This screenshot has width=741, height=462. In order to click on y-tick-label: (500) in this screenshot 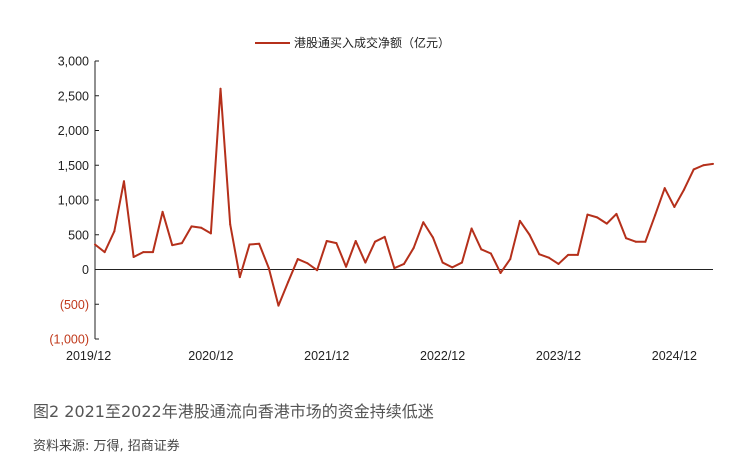, I will do `click(74, 305)`.